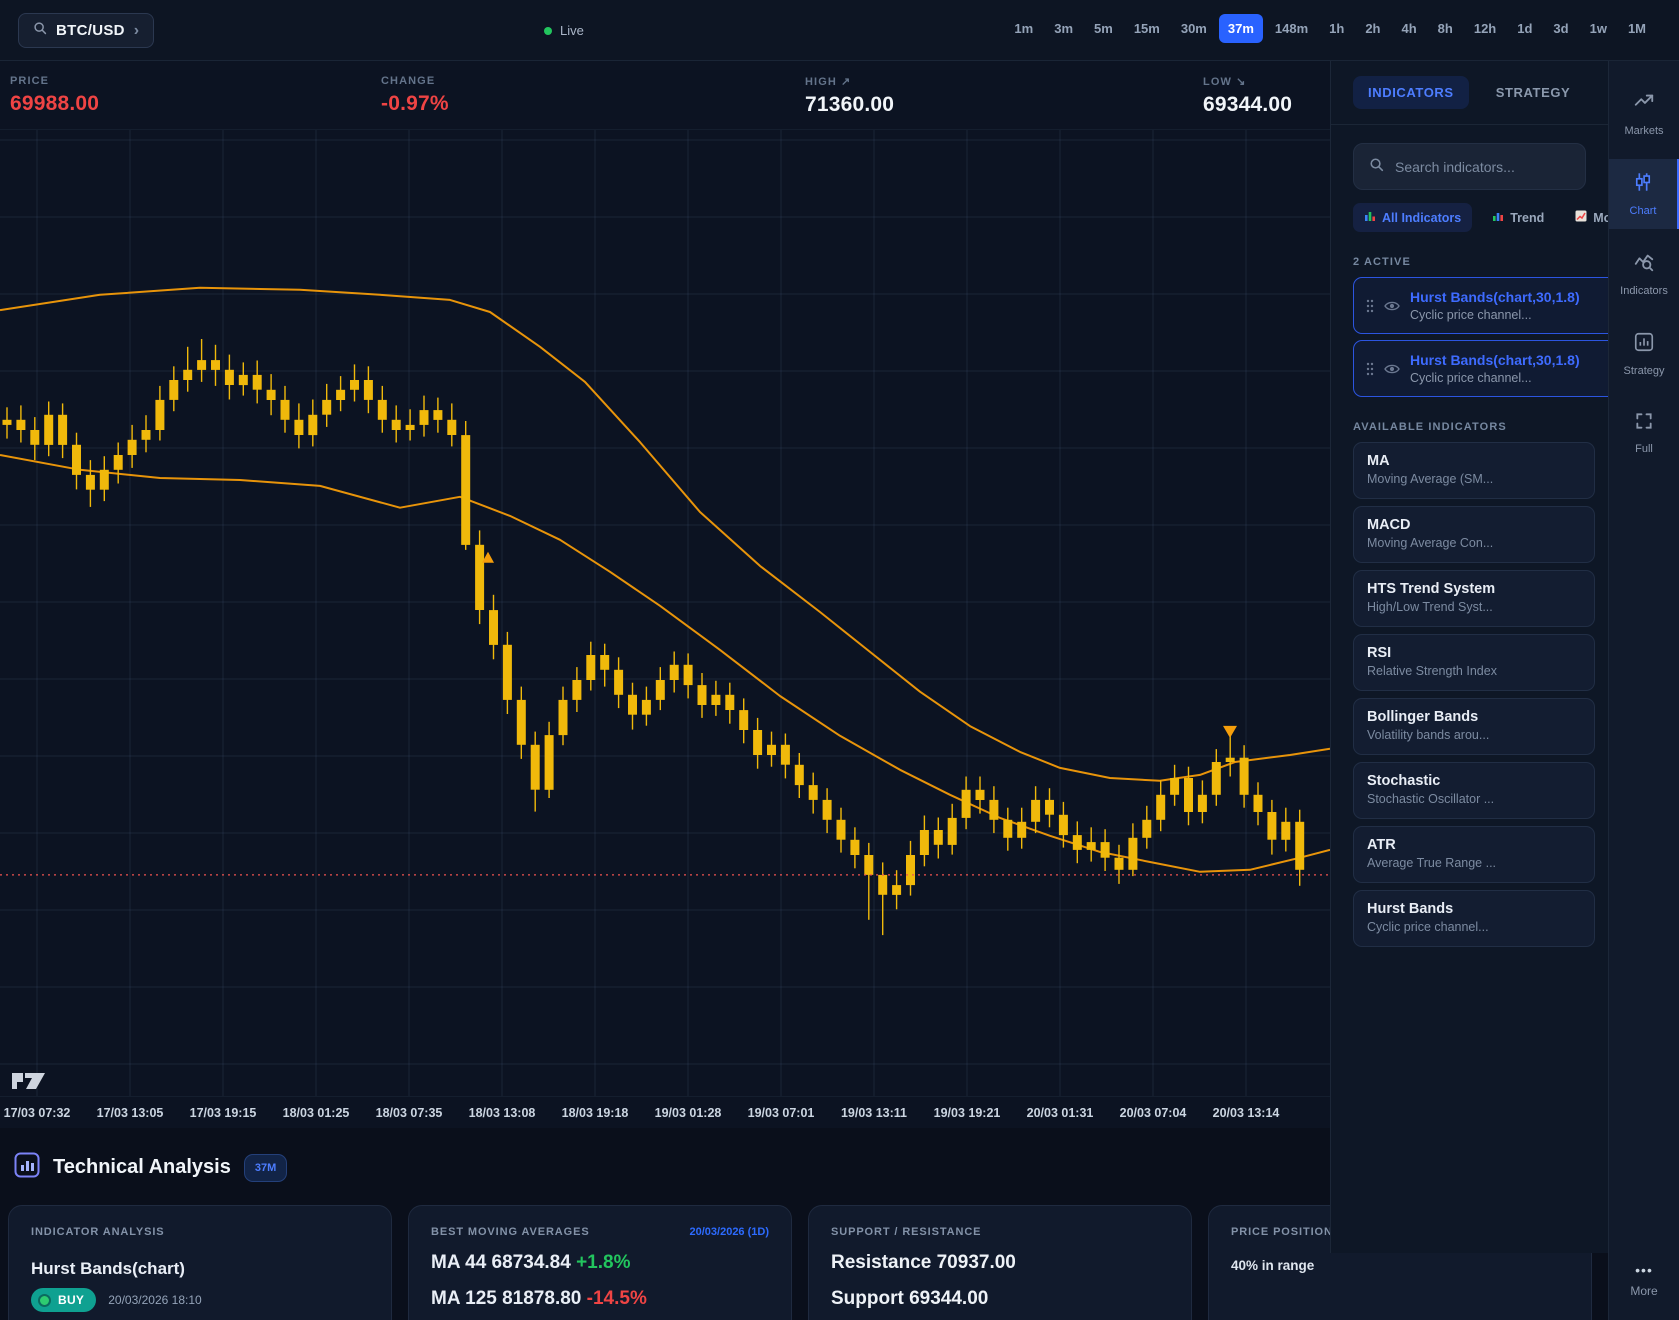  I want to click on filter-chips: All Indicators Trend Momentum, so click(1480, 217).